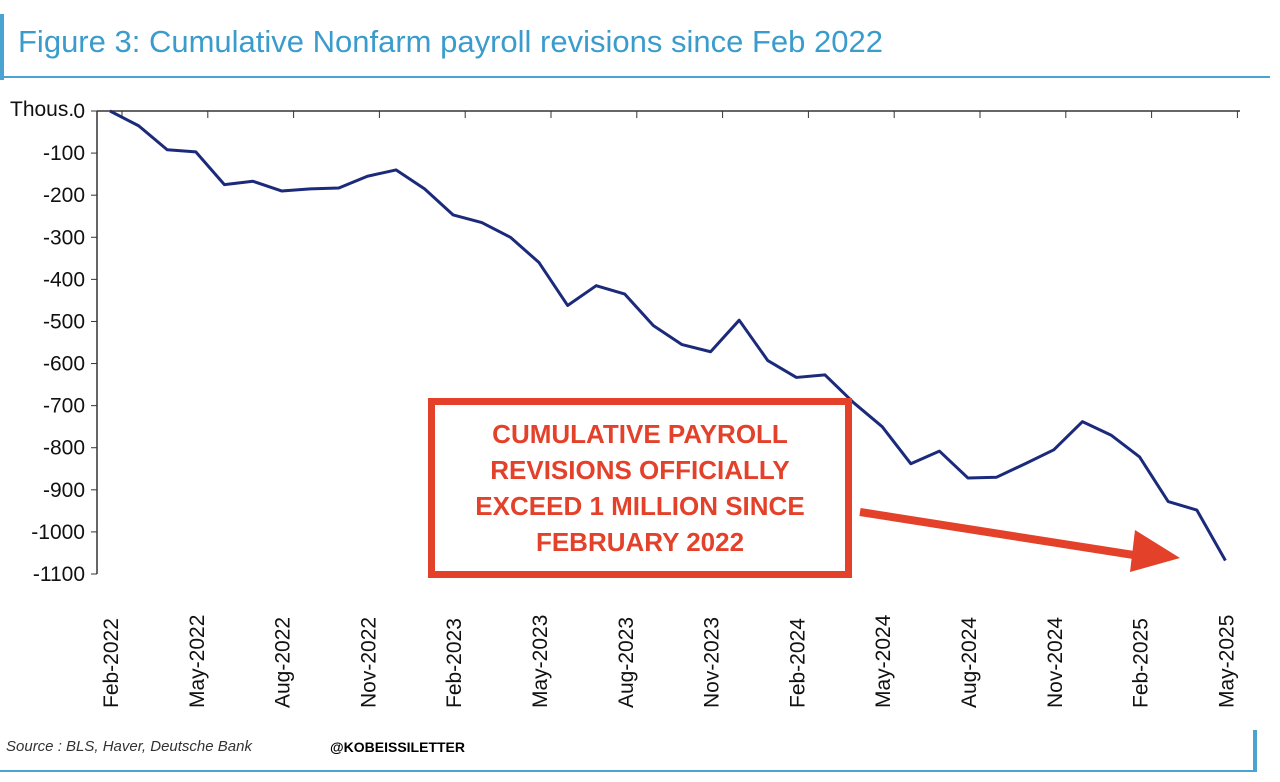 The image size is (1280, 782). I want to click on watermark-handle: @KOBEISSILETTER, so click(397, 747).